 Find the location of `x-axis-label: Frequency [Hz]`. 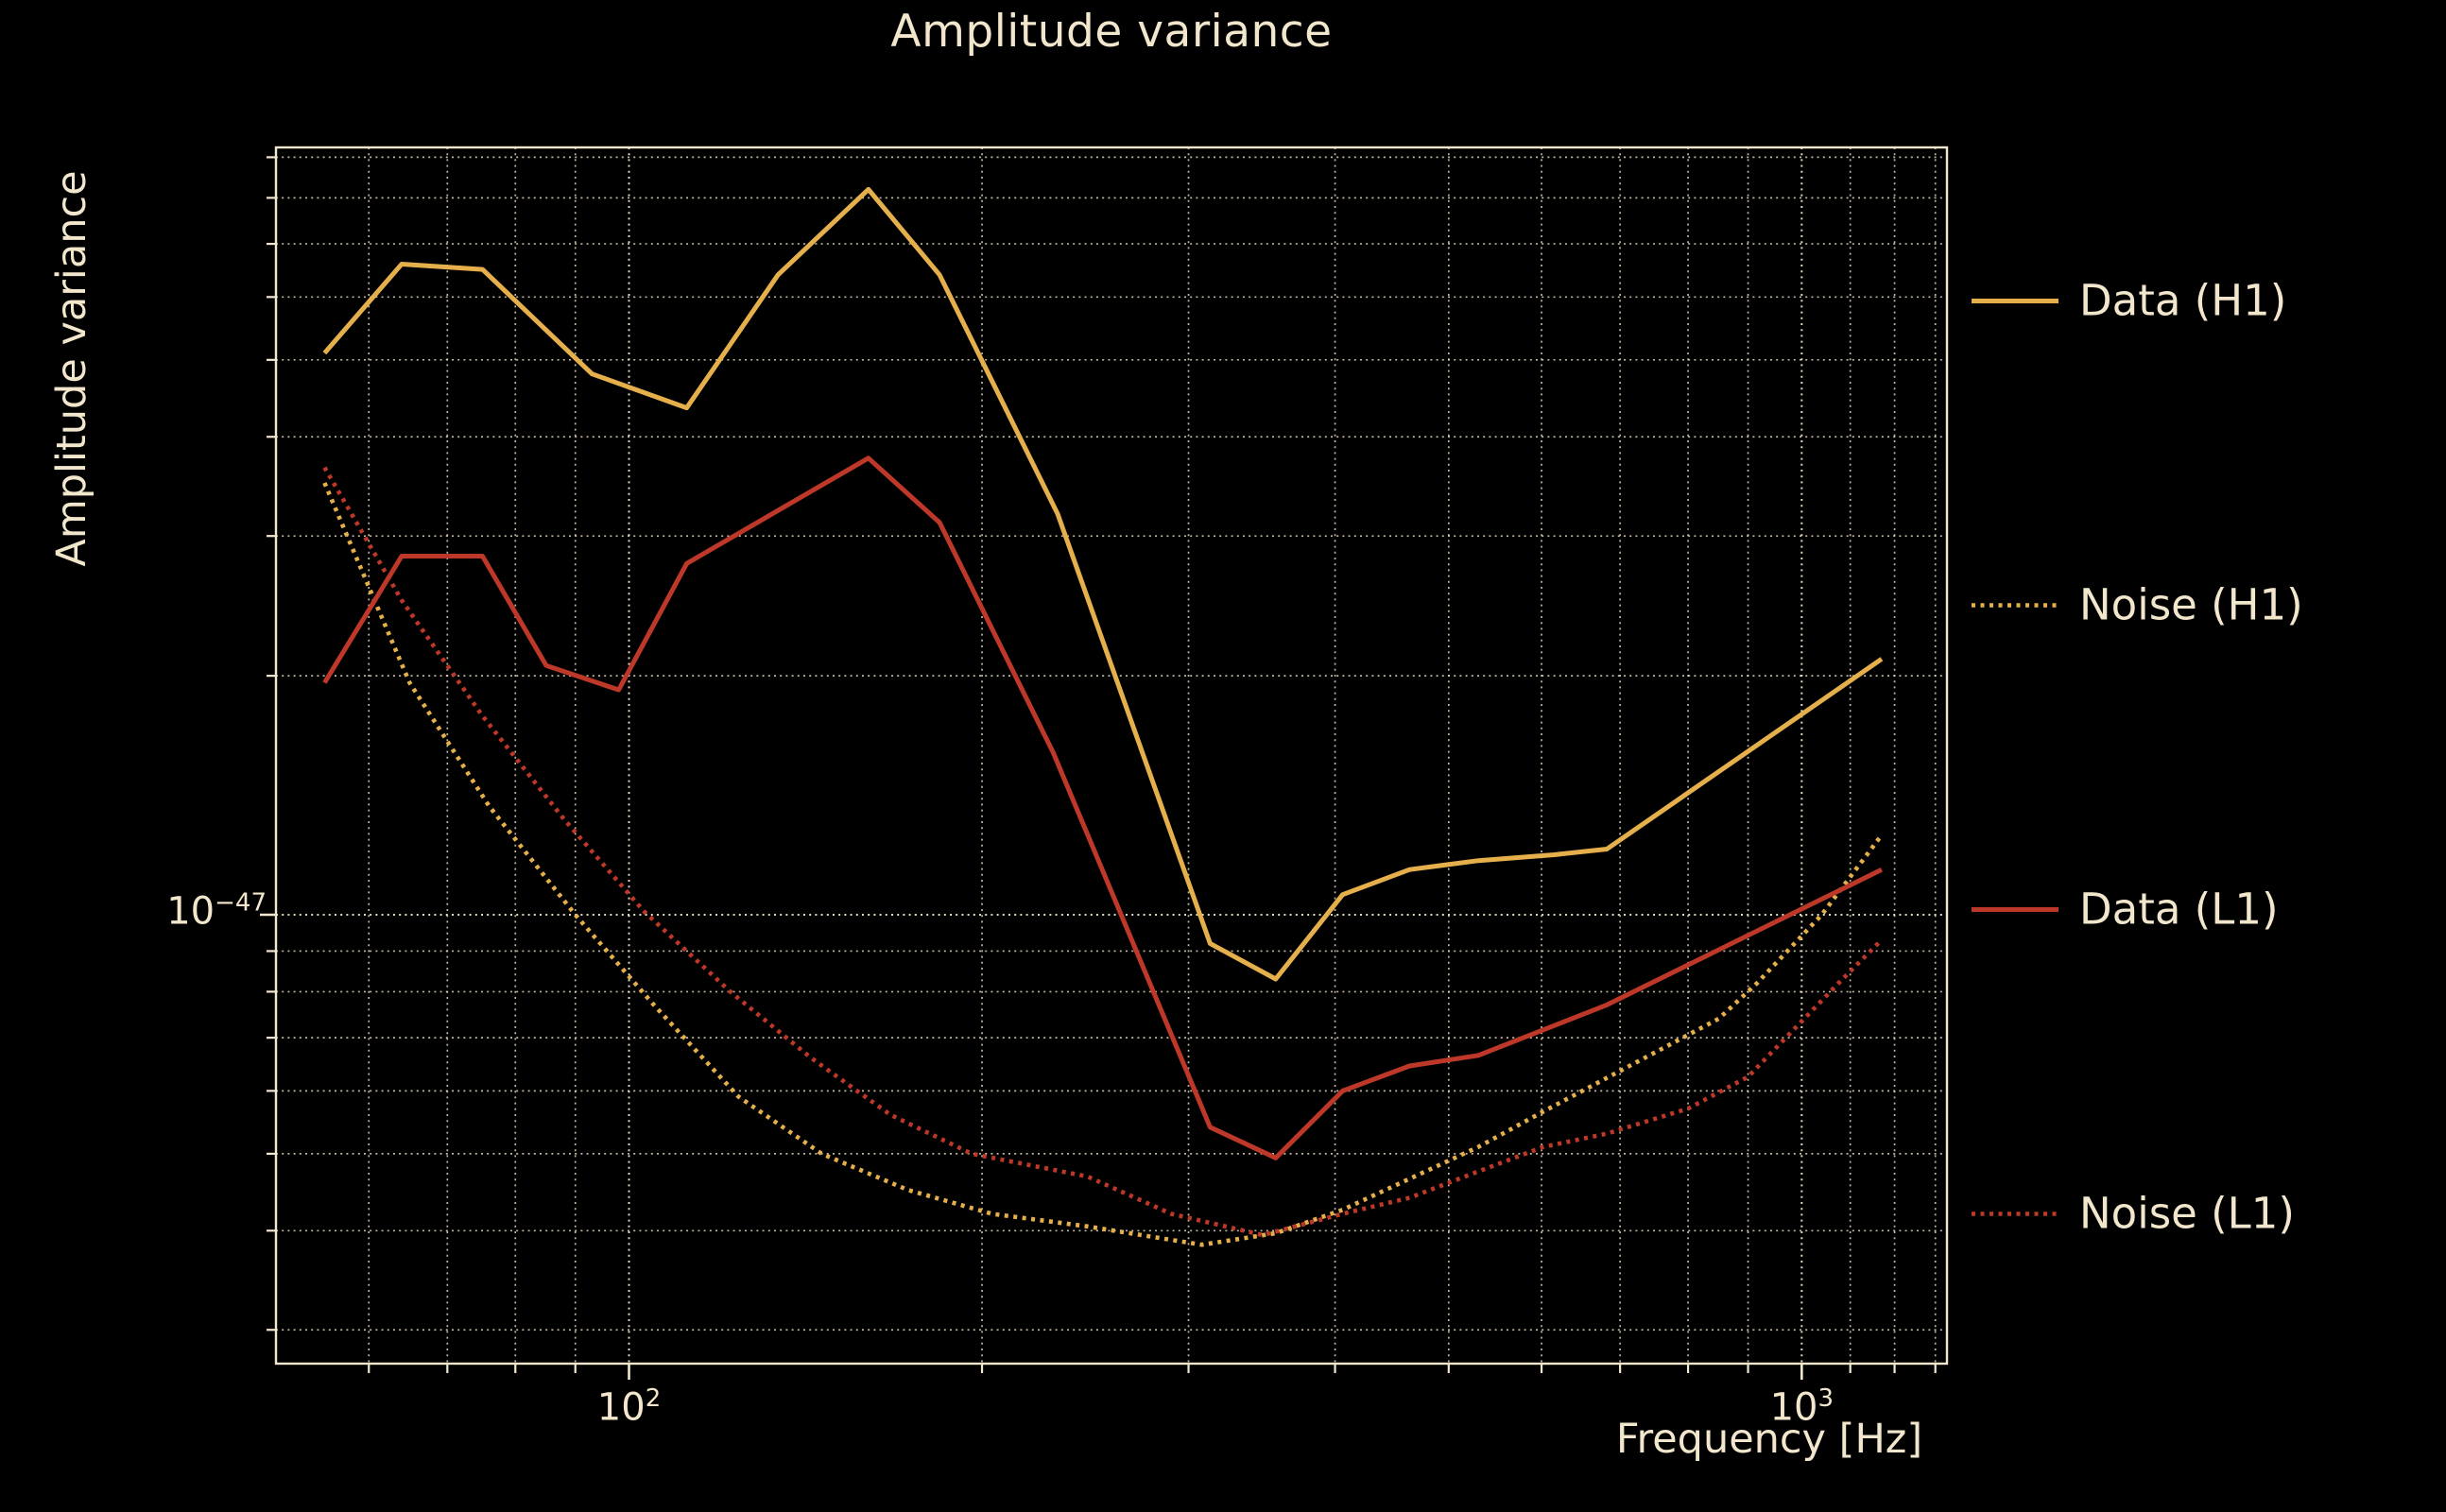

x-axis-label: Frequency [Hz] is located at coordinates (1769, 1439).